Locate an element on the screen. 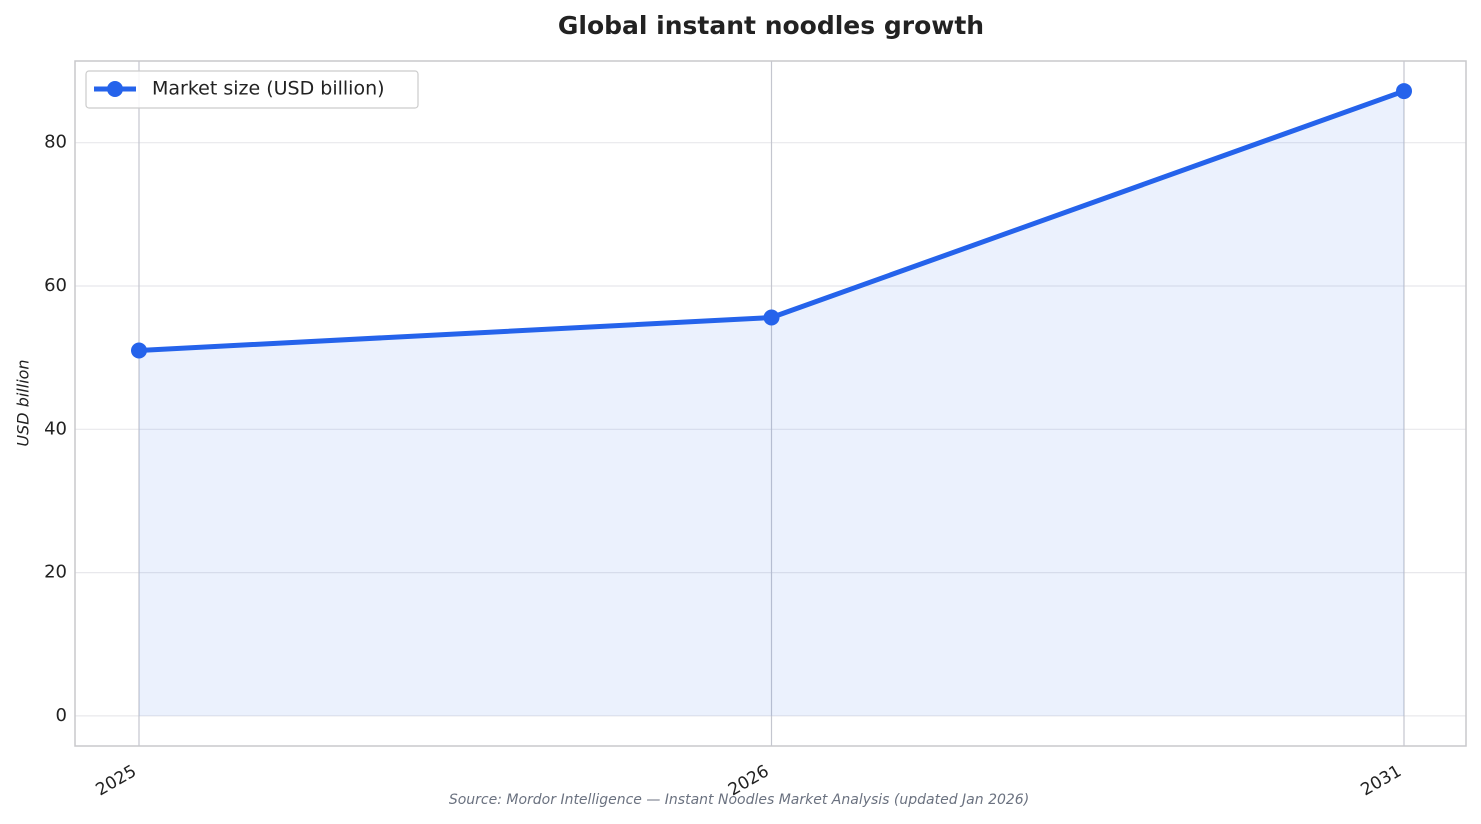 This screenshot has width=1481, height=824. y-axis-label: USD billion is located at coordinates (23, 402).